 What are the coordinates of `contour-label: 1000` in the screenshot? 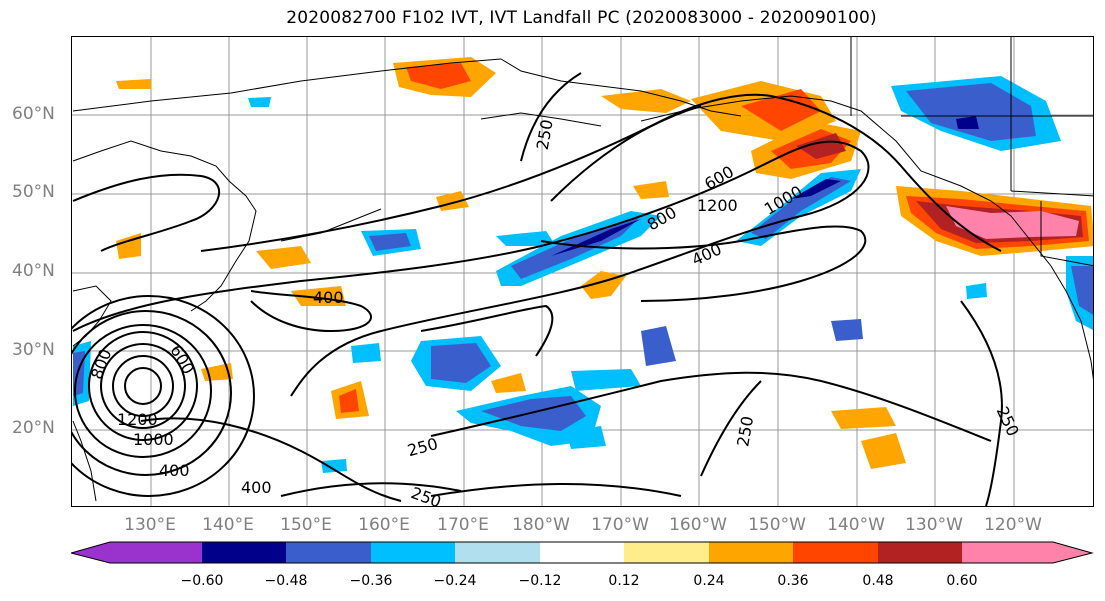 It's located at (153, 439).